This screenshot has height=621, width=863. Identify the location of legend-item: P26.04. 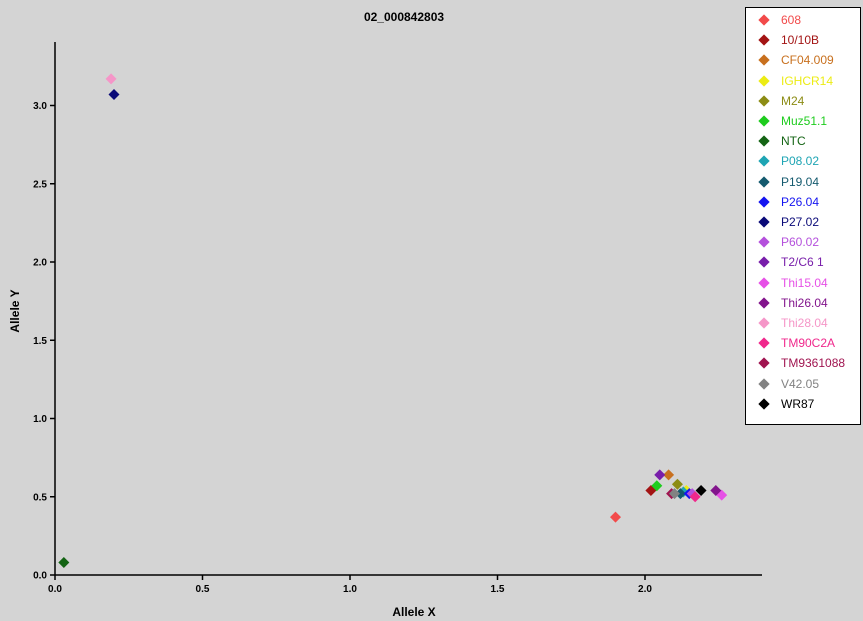
(804, 202).